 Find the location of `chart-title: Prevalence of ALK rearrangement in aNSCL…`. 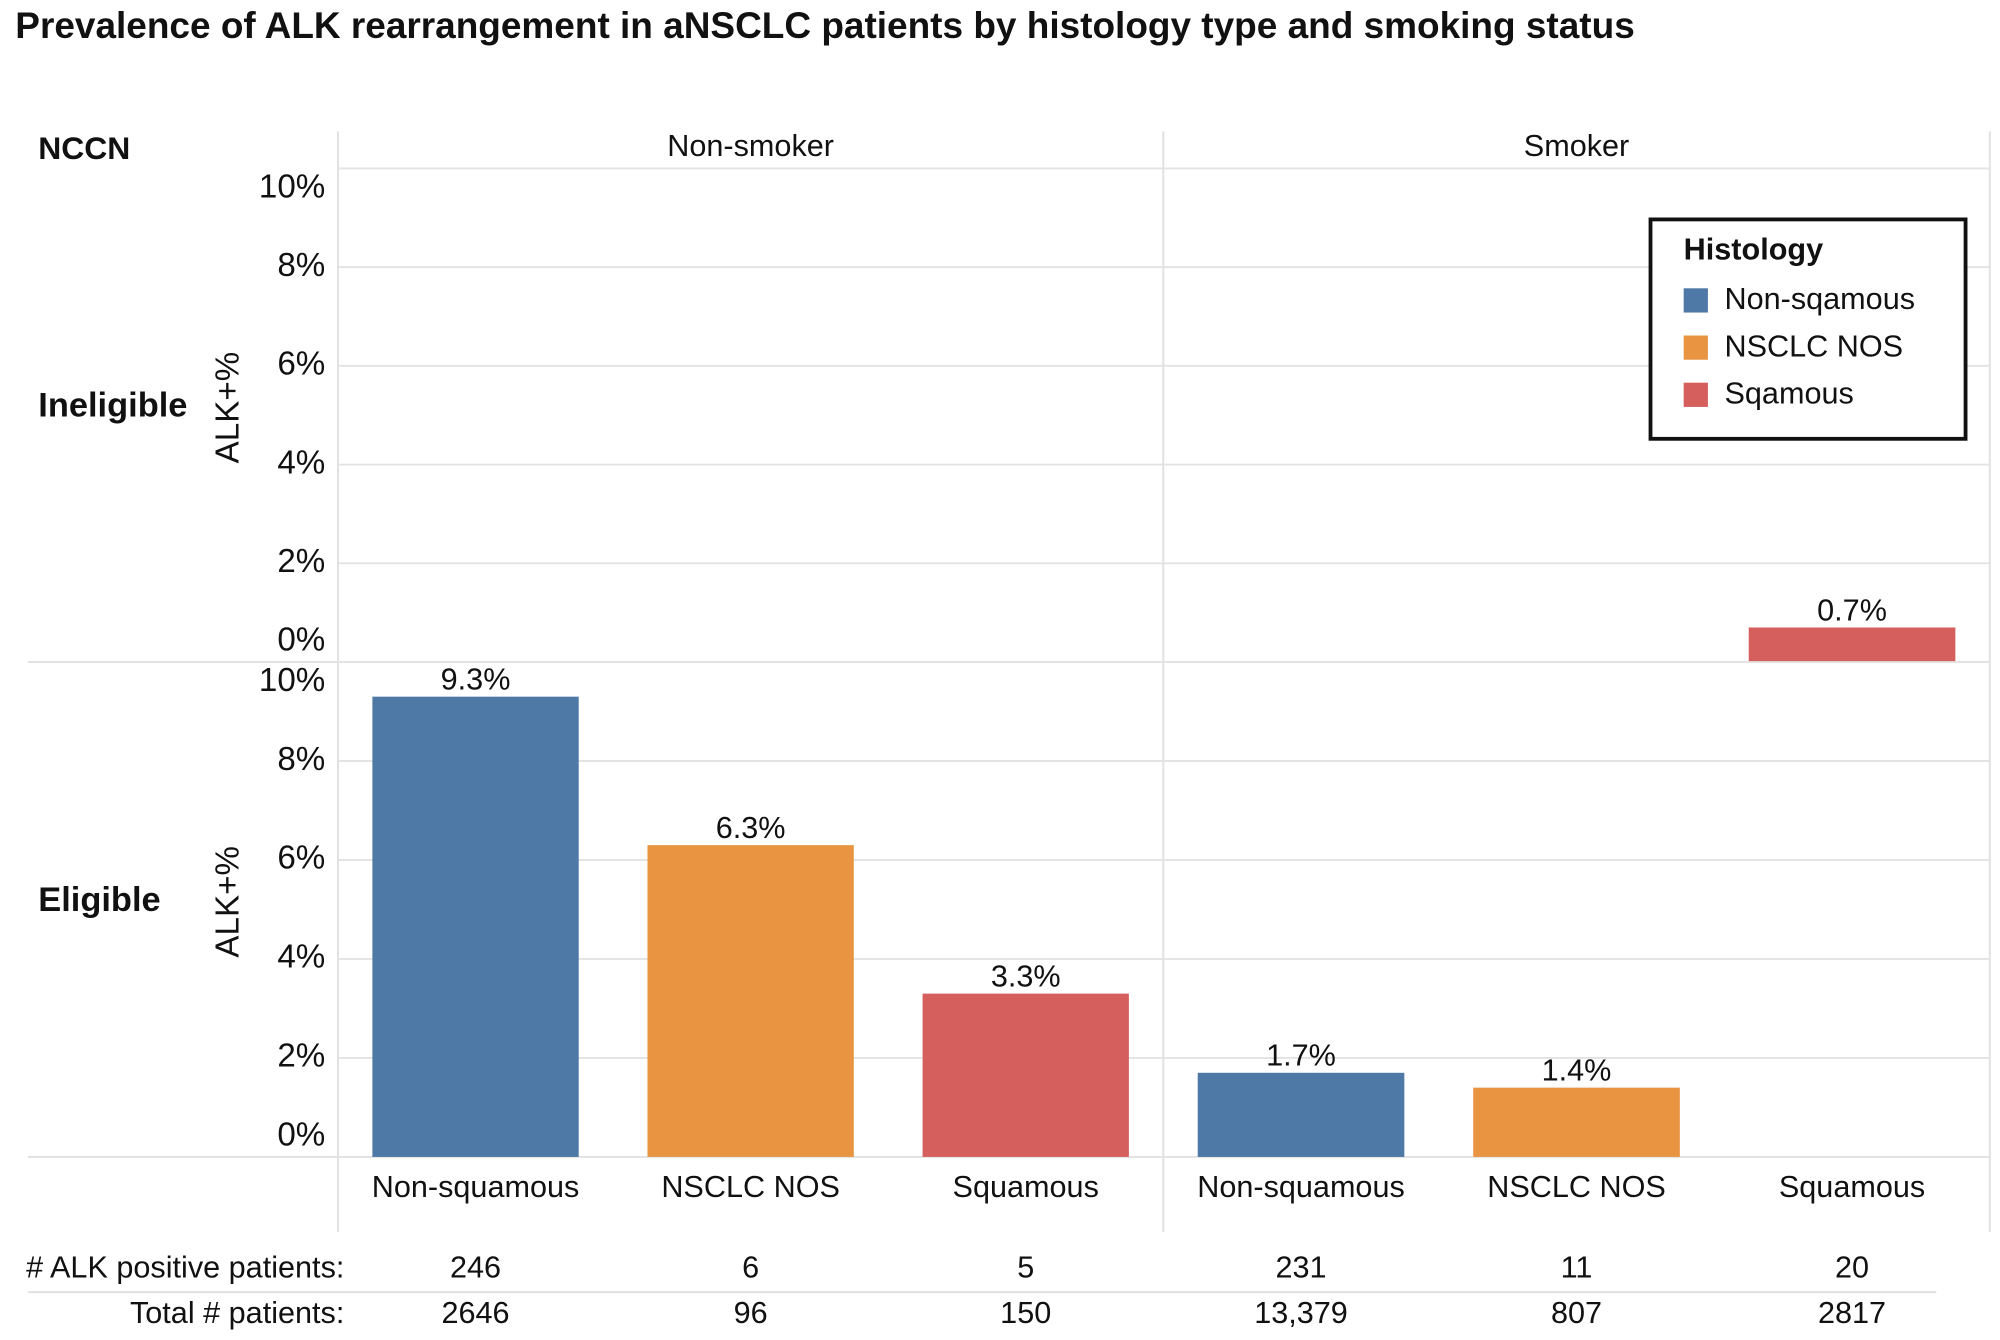

chart-title: Prevalence of ALK rearrangement in aNSCL… is located at coordinates (824, 25).